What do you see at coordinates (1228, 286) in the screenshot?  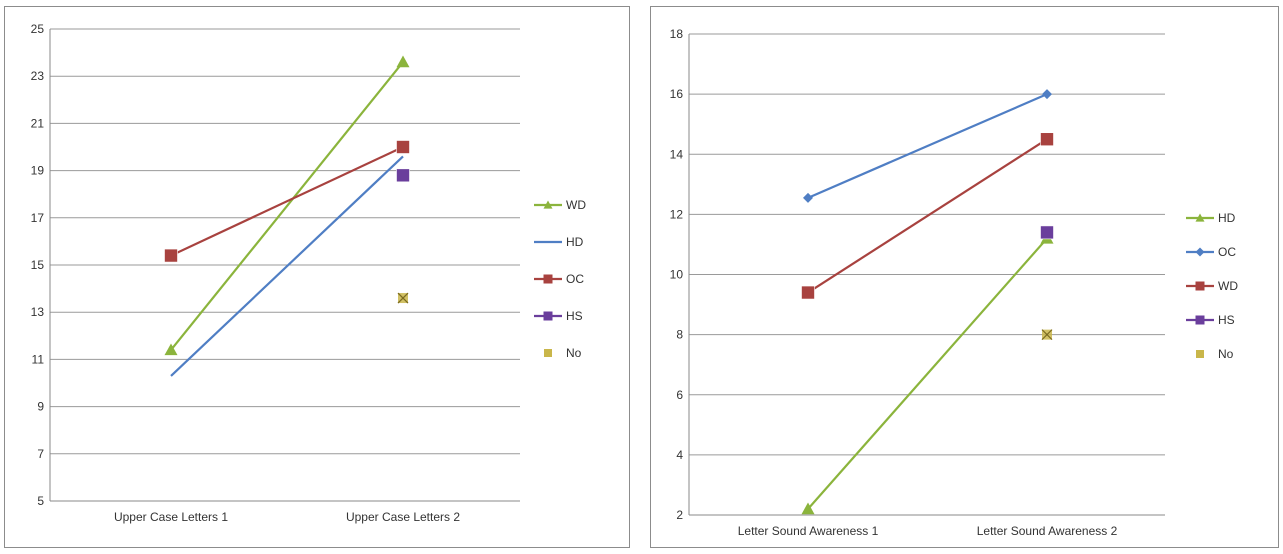 I see `letter-sound-legend-label-wd: WD` at bounding box center [1228, 286].